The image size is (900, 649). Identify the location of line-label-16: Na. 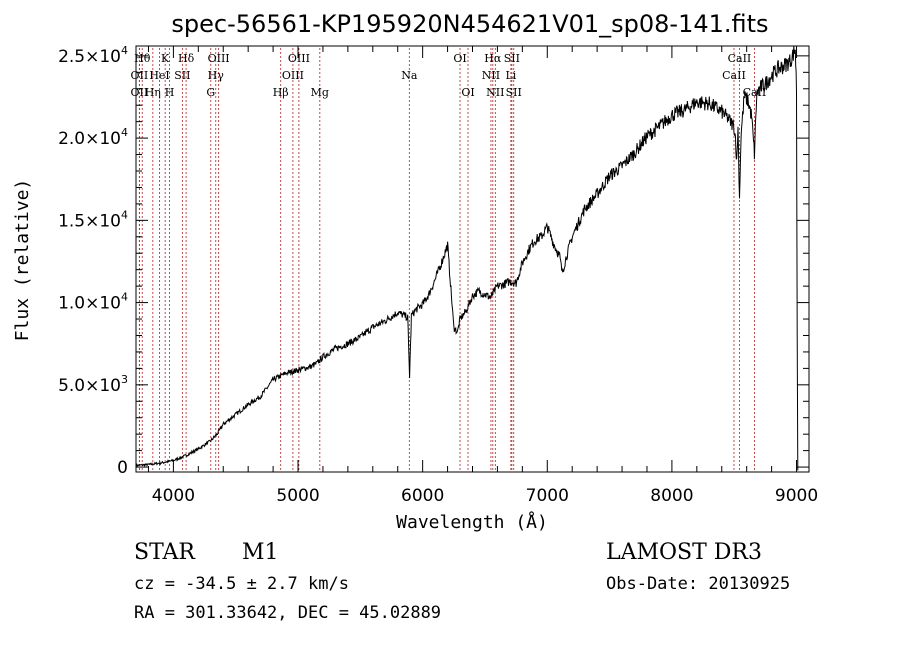
(409, 75).